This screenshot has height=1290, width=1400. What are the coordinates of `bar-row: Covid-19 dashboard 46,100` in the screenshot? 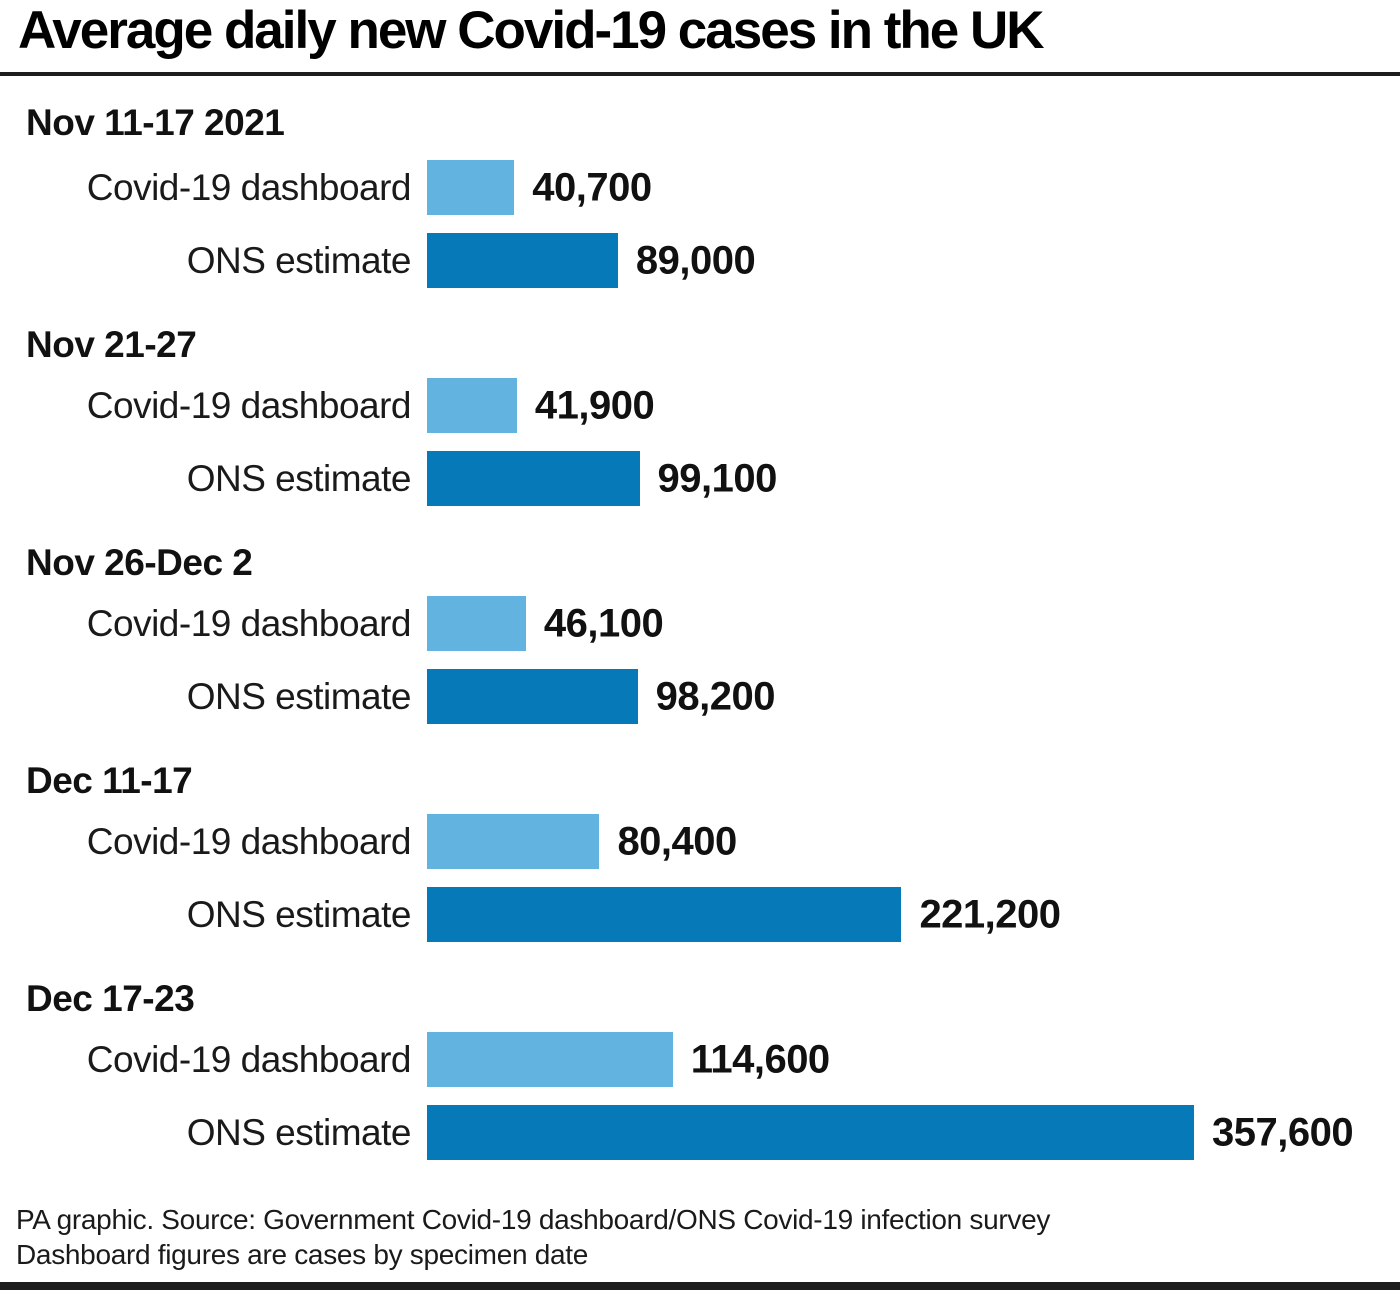 It's located at (700, 623).